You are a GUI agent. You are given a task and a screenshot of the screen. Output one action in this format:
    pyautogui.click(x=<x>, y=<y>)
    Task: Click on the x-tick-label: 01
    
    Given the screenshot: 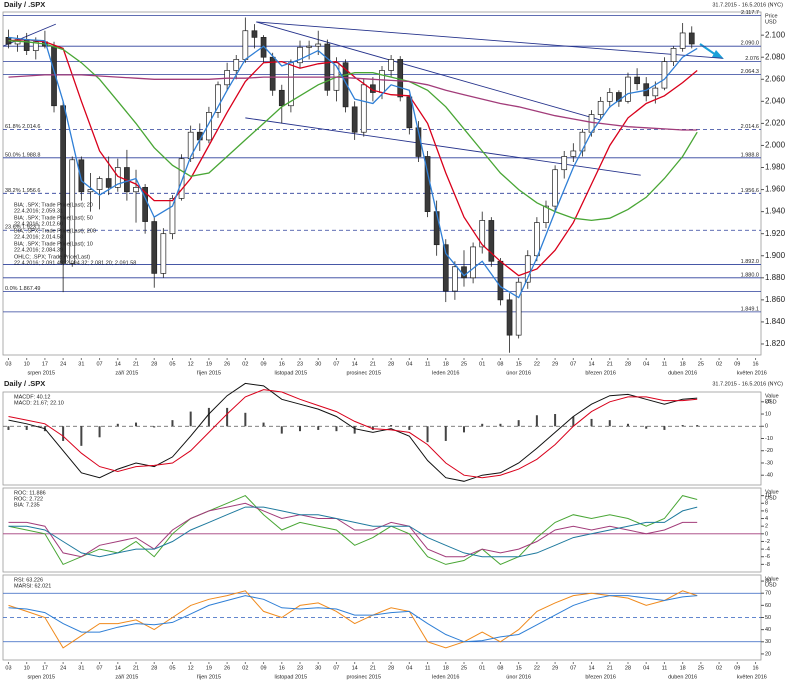 What is the action you would take?
    pyautogui.click(x=482, y=668)
    